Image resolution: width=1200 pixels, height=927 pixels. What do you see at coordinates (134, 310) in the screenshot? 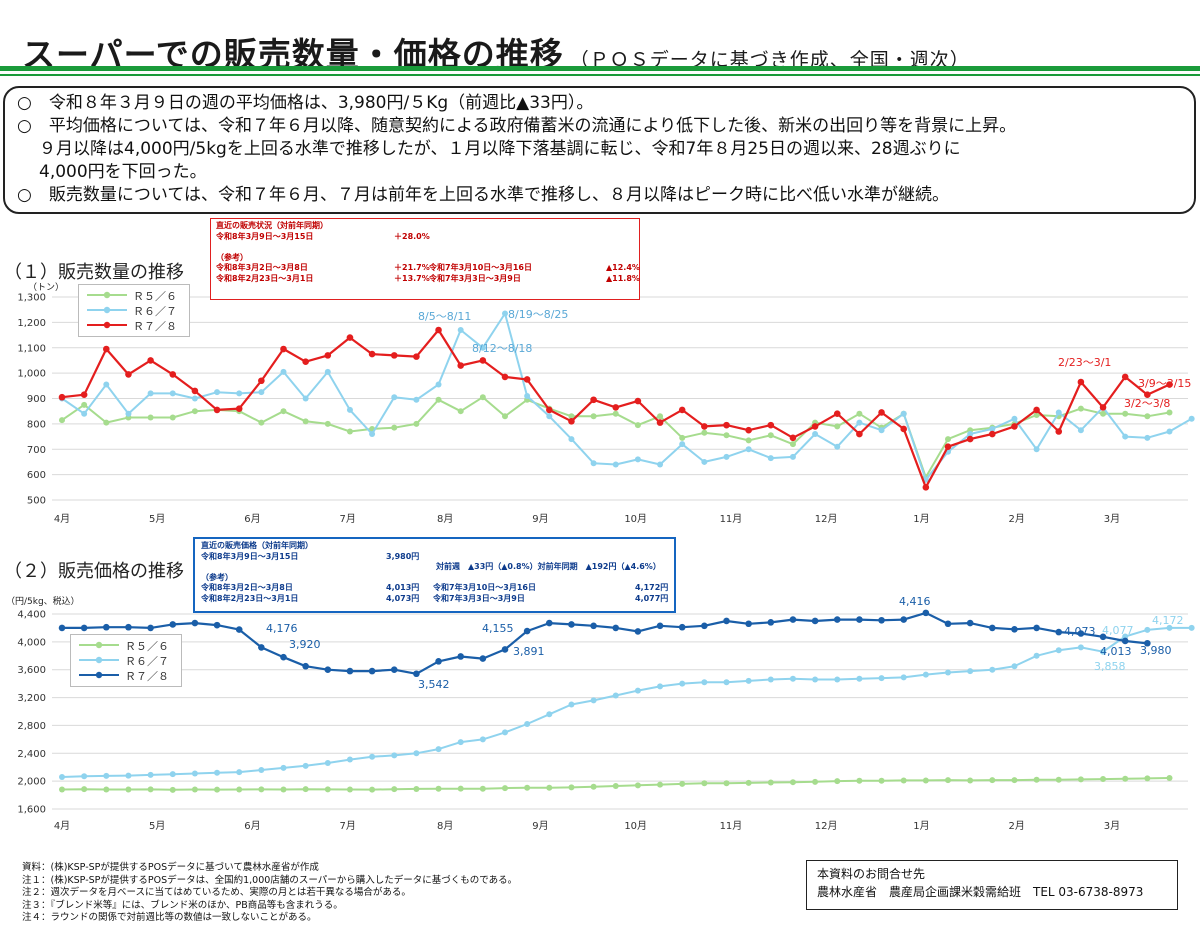
I see `chart1-legend: Ｒ５／６ Ｒ６／７ Ｒ７／８` at bounding box center [134, 310].